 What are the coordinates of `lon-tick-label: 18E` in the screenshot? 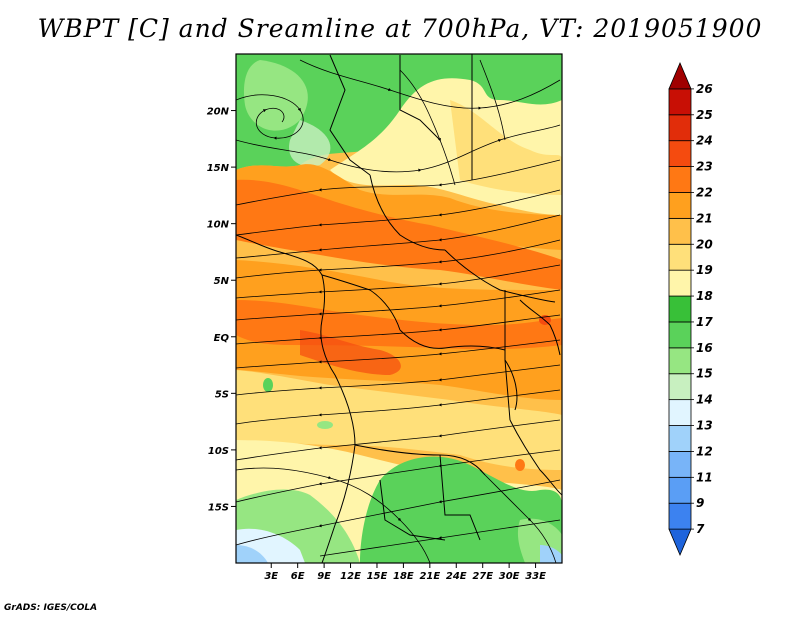 It's located at (403, 576).